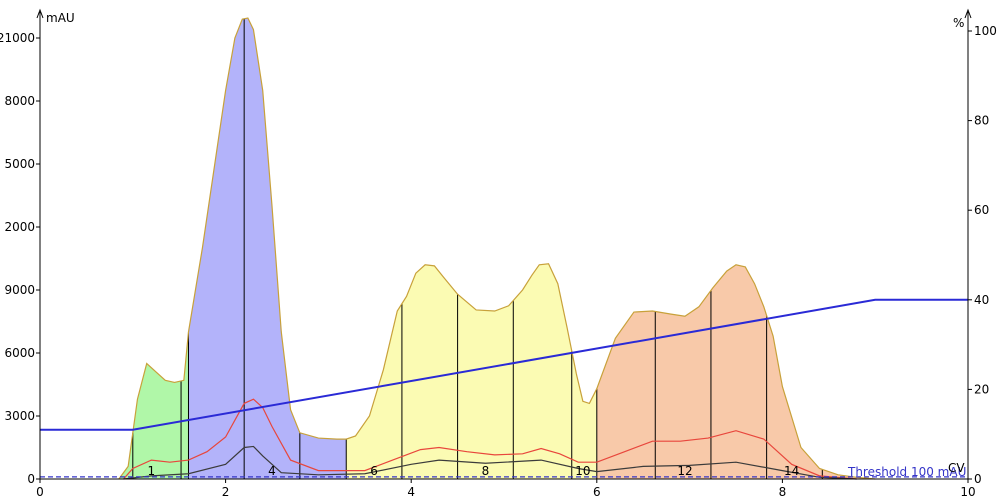 This screenshot has width=1001, height=500. What do you see at coordinates (19, 101) in the screenshot?
I see `y-left-tick-label: 8000` at bounding box center [19, 101].